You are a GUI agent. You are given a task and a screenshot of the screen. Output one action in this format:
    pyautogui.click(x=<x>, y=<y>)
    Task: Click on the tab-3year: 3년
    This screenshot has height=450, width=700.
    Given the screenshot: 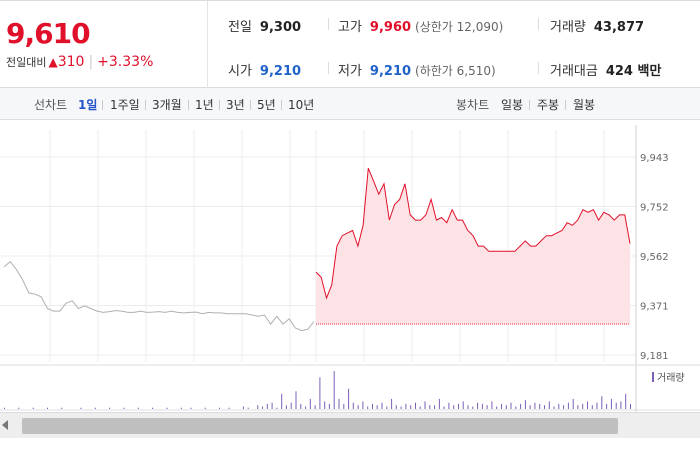 What is the action you would take?
    pyautogui.click(x=235, y=105)
    